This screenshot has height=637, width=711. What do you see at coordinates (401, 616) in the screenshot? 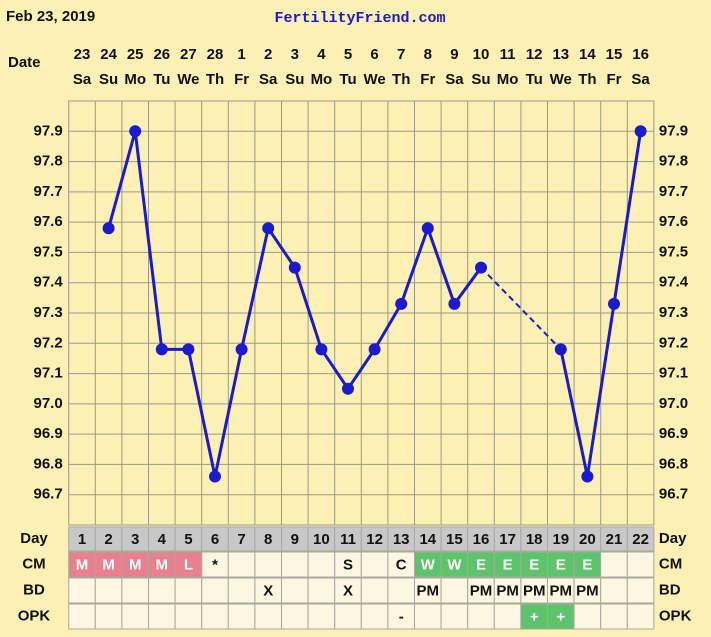
I see `cell-text: -` at bounding box center [401, 616].